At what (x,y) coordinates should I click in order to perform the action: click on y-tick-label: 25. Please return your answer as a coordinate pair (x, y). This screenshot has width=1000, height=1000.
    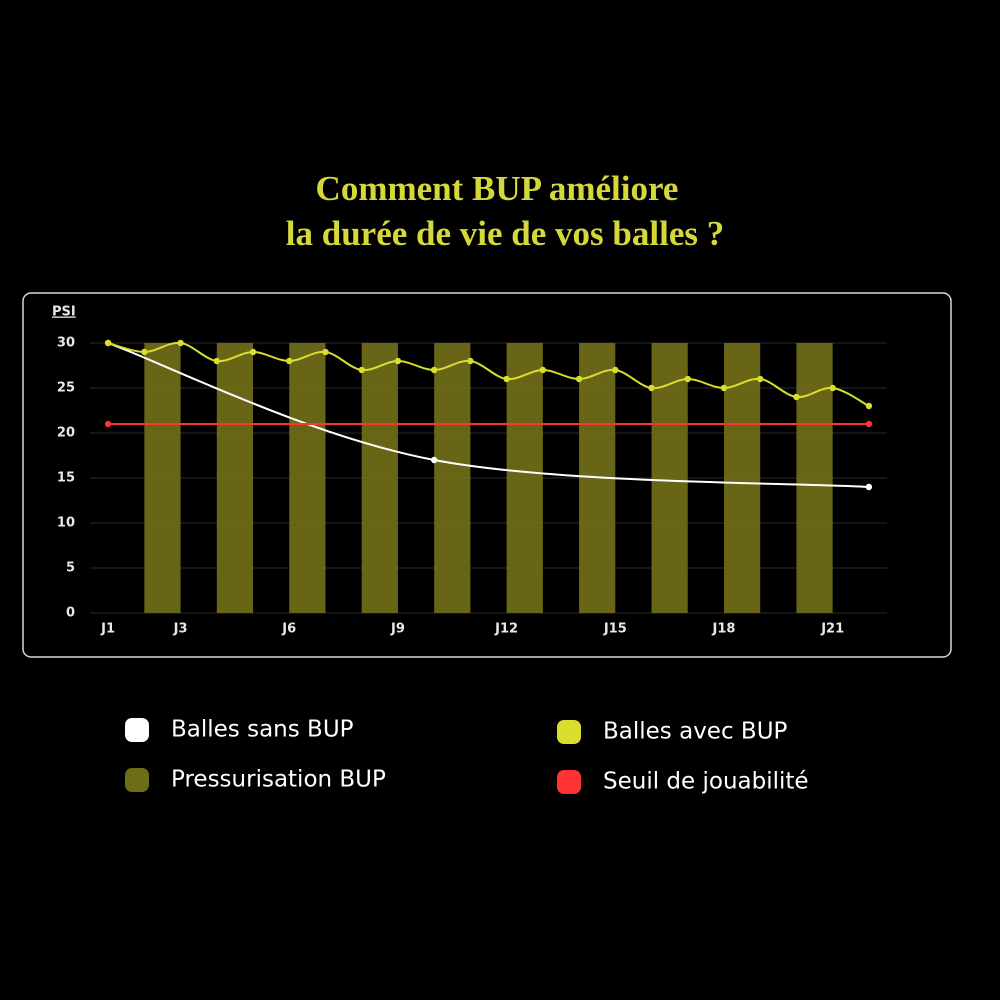
    Looking at the image, I should click on (66, 388).